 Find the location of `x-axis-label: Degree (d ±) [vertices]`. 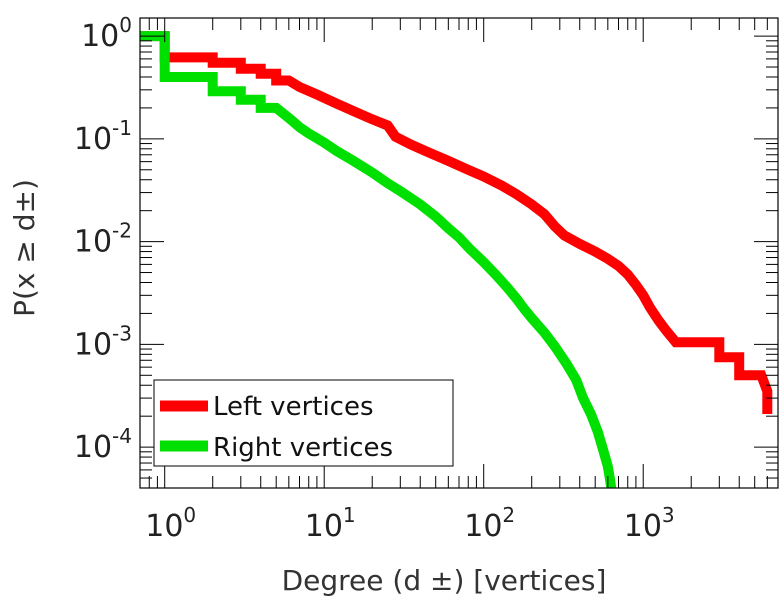

x-axis-label: Degree (d ±) [vertices] is located at coordinates (444, 580).